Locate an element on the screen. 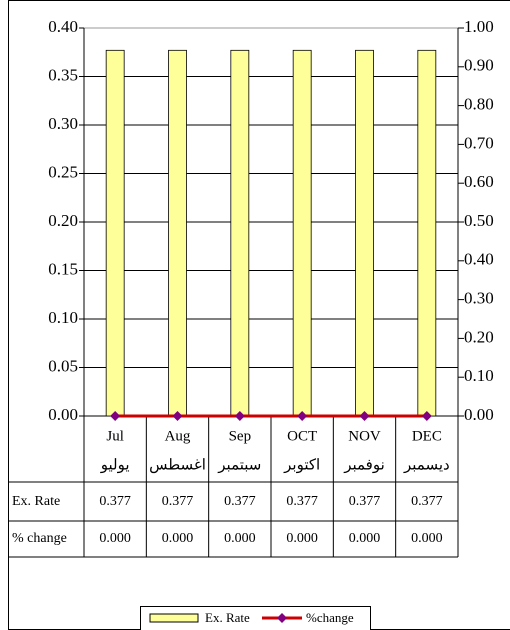 The image size is (510, 630). y-tick-label: 0.30 is located at coordinates (63, 123).